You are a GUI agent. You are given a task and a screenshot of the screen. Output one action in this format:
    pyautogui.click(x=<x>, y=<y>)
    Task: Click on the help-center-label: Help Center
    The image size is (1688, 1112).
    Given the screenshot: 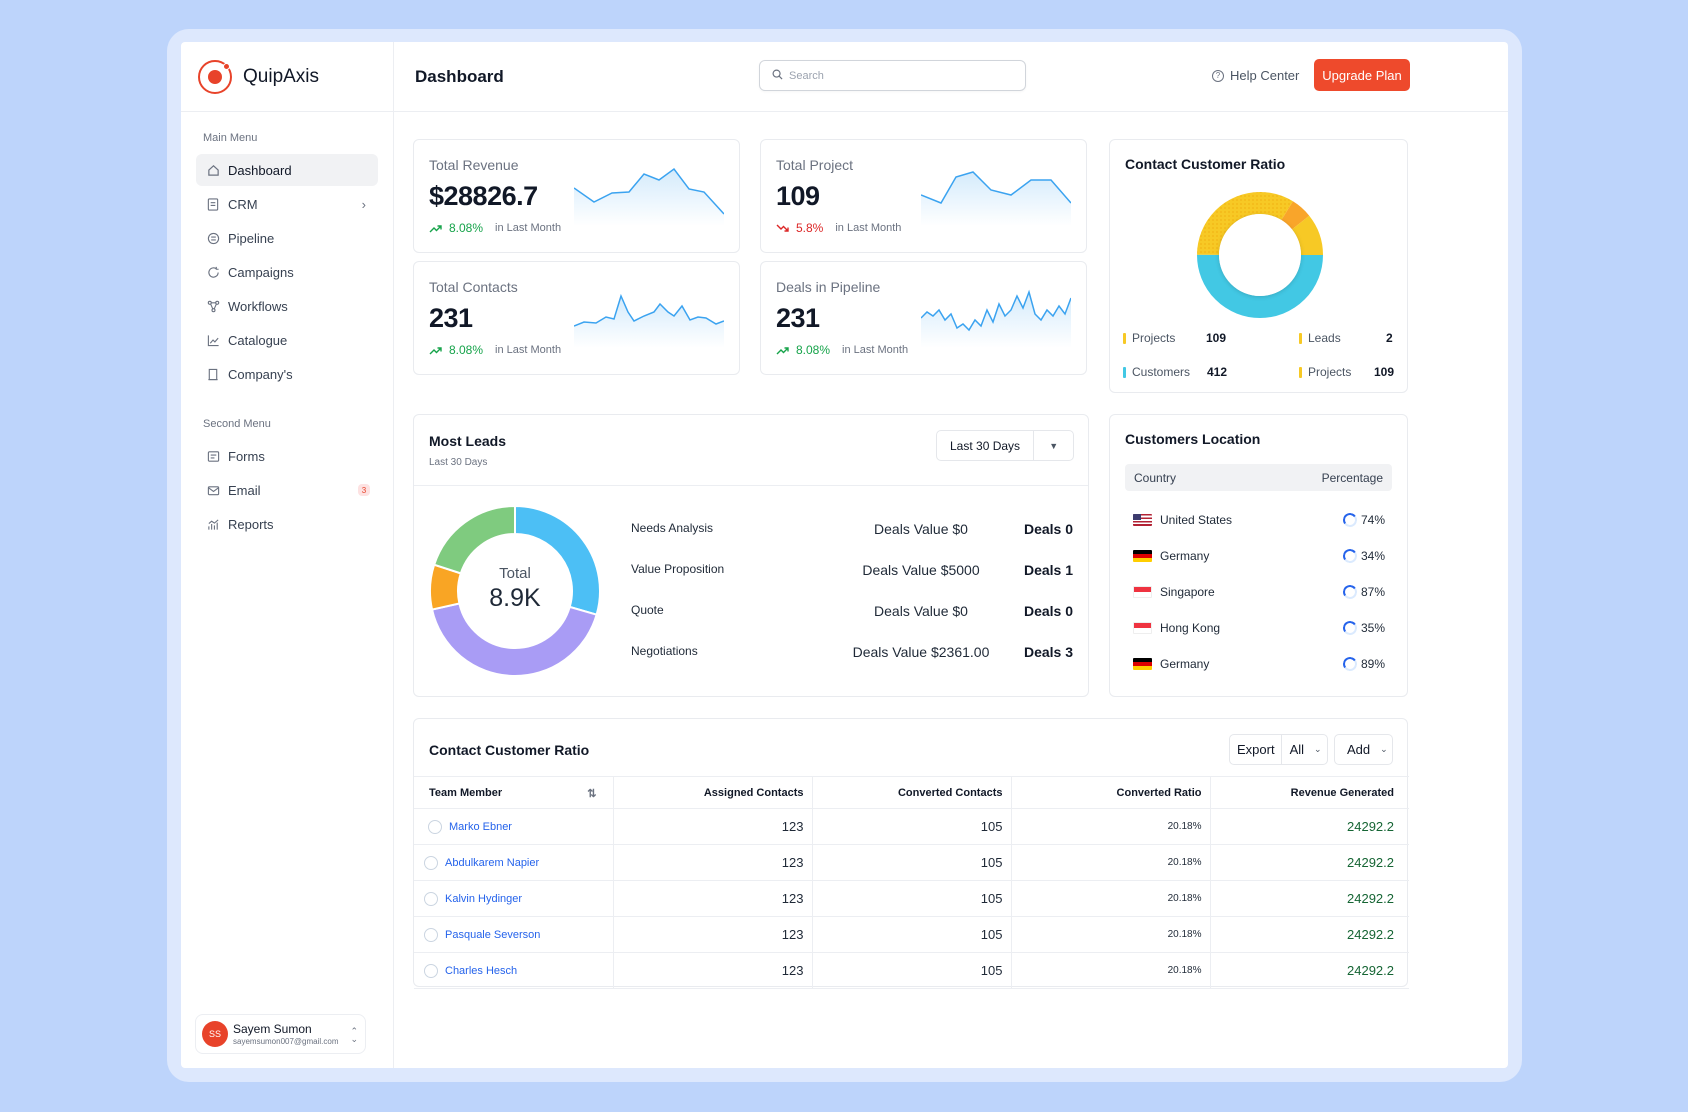 What is the action you would take?
    pyautogui.click(x=1265, y=75)
    